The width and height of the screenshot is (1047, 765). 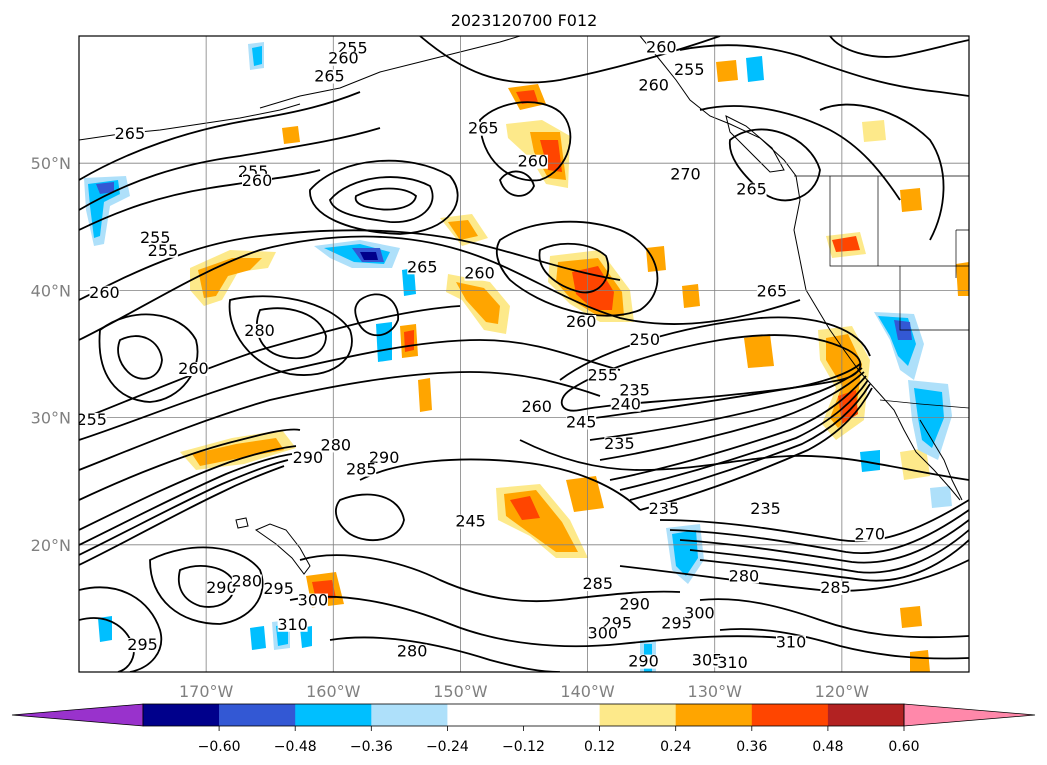 I want to click on coastline-hawaii, so click(x=282, y=549).